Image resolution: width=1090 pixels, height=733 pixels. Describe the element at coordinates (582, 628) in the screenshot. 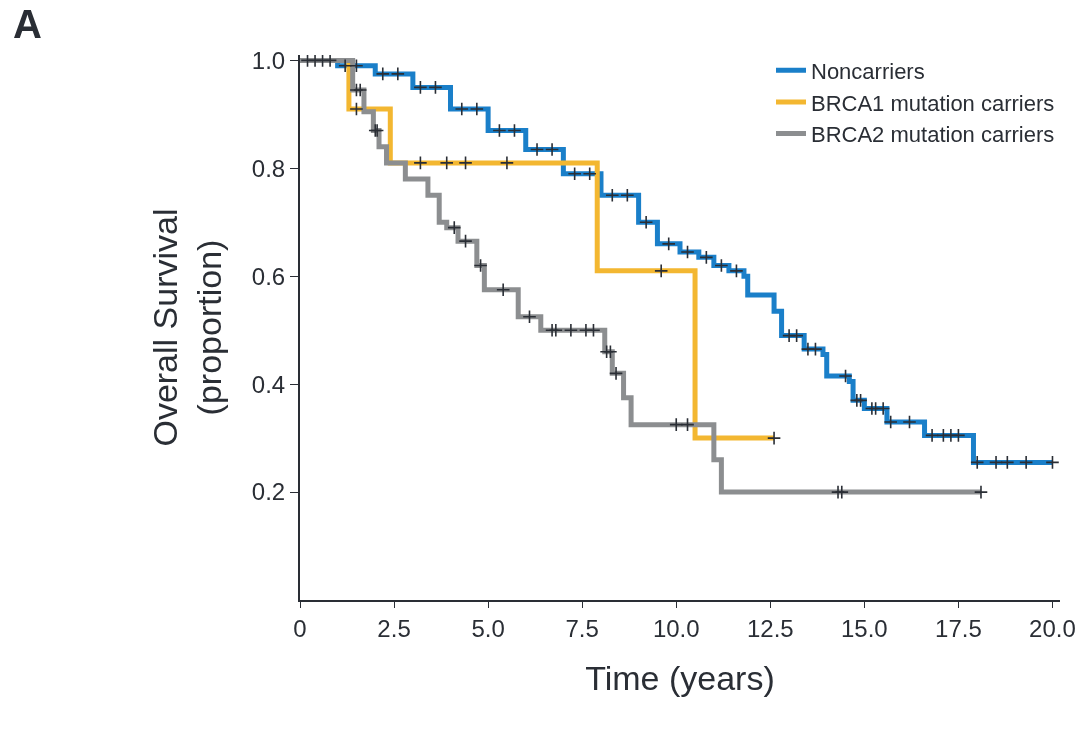

I see `x-tick-label: 7.5` at that location.